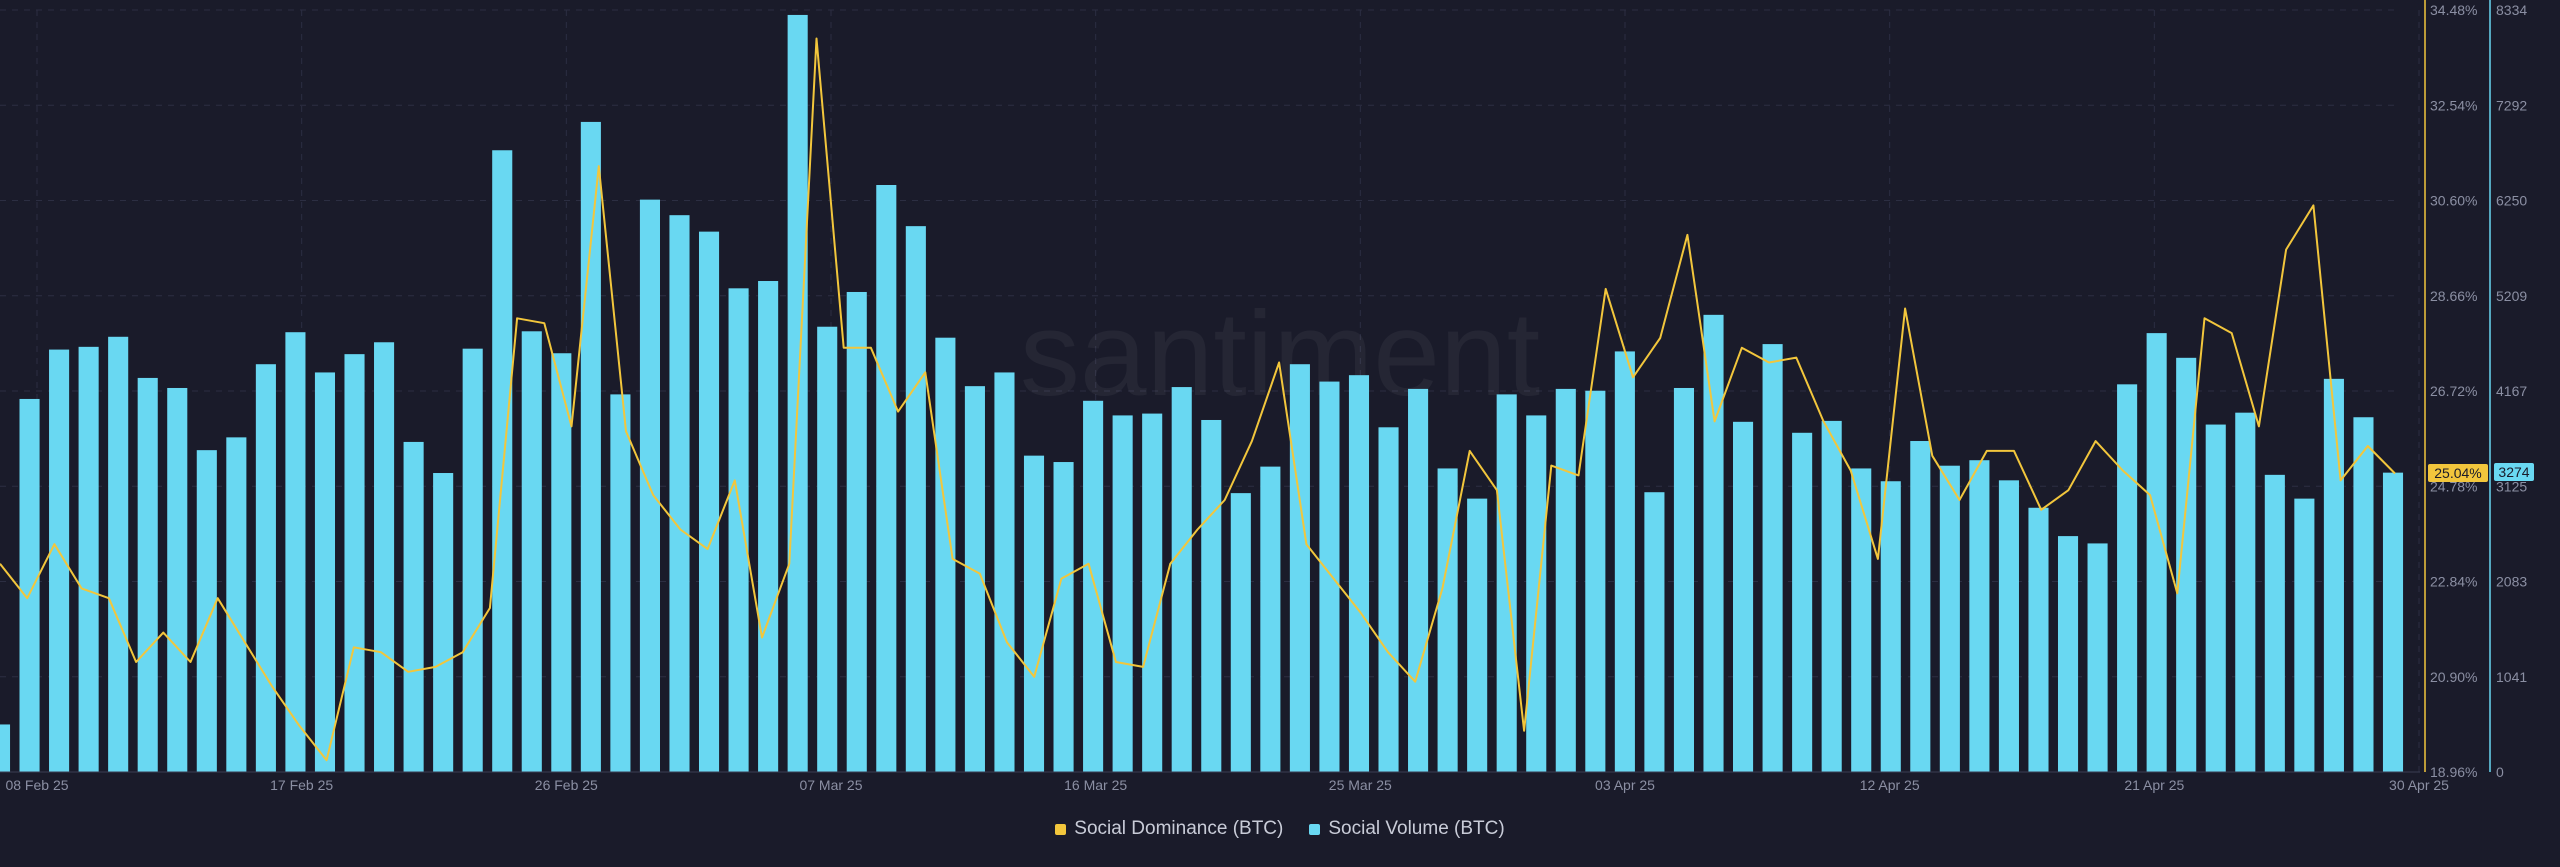  What do you see at coordinates (2453, 772) in the screenshot?
I see `y-left-tick-label: 18.96%` at bounding box center [2453, 772].